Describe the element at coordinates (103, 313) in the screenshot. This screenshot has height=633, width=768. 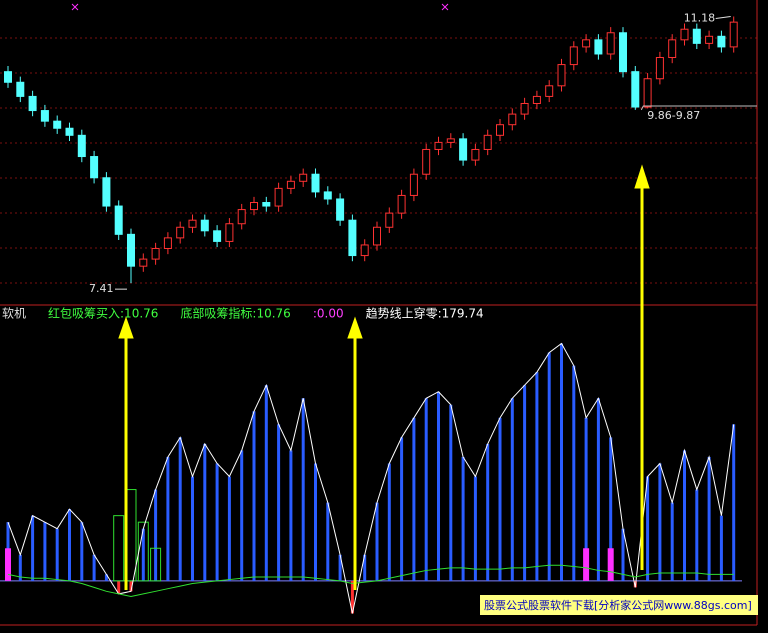
I see `indicator-label: 红包吸筹买入:10.76` at that location.